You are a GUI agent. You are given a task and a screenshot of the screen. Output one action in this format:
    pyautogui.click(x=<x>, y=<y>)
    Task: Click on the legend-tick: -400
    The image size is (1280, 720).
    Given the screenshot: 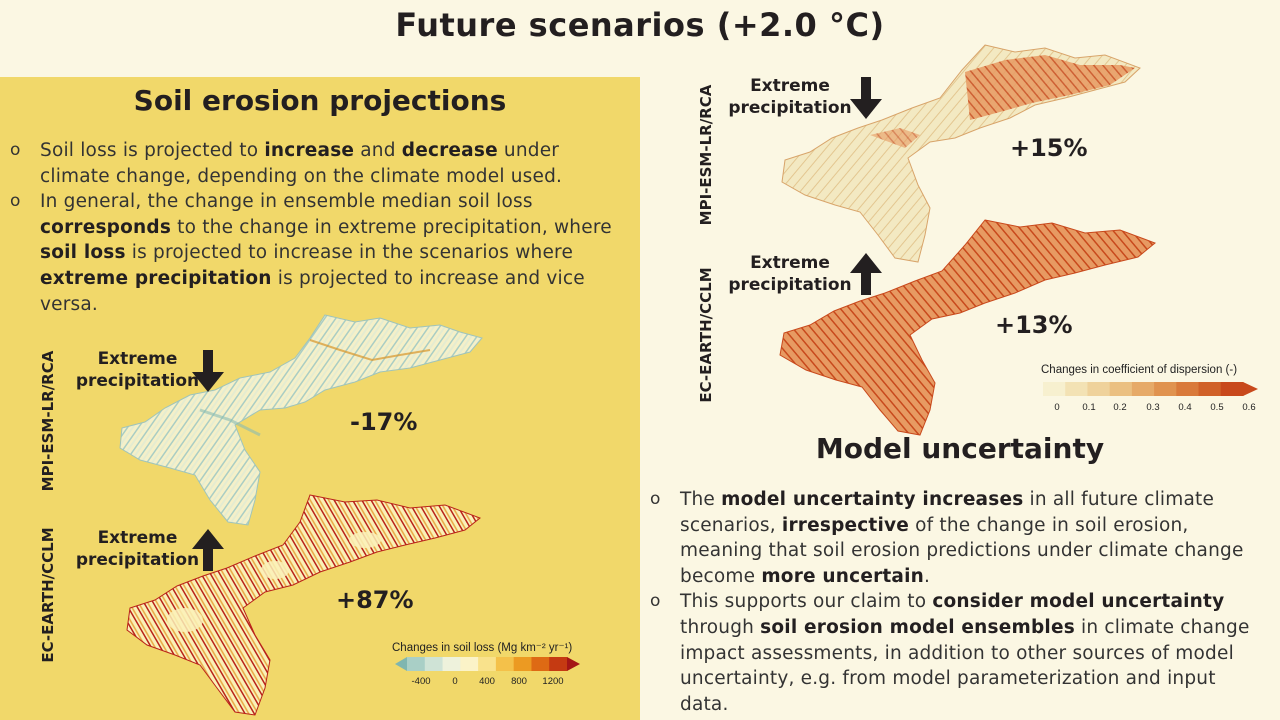 What is the action you would take?
    pyautogui.click(x=421, y=681)
    